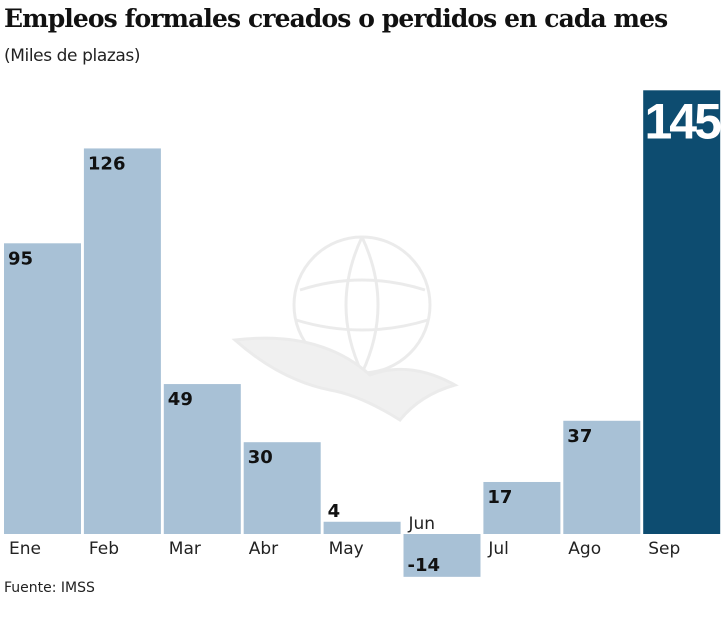 The image size is (726, 620). What do you see at coordinates (122, 341) in the screenshot?
I see `bar-feb` at bounding box center [122, 341].